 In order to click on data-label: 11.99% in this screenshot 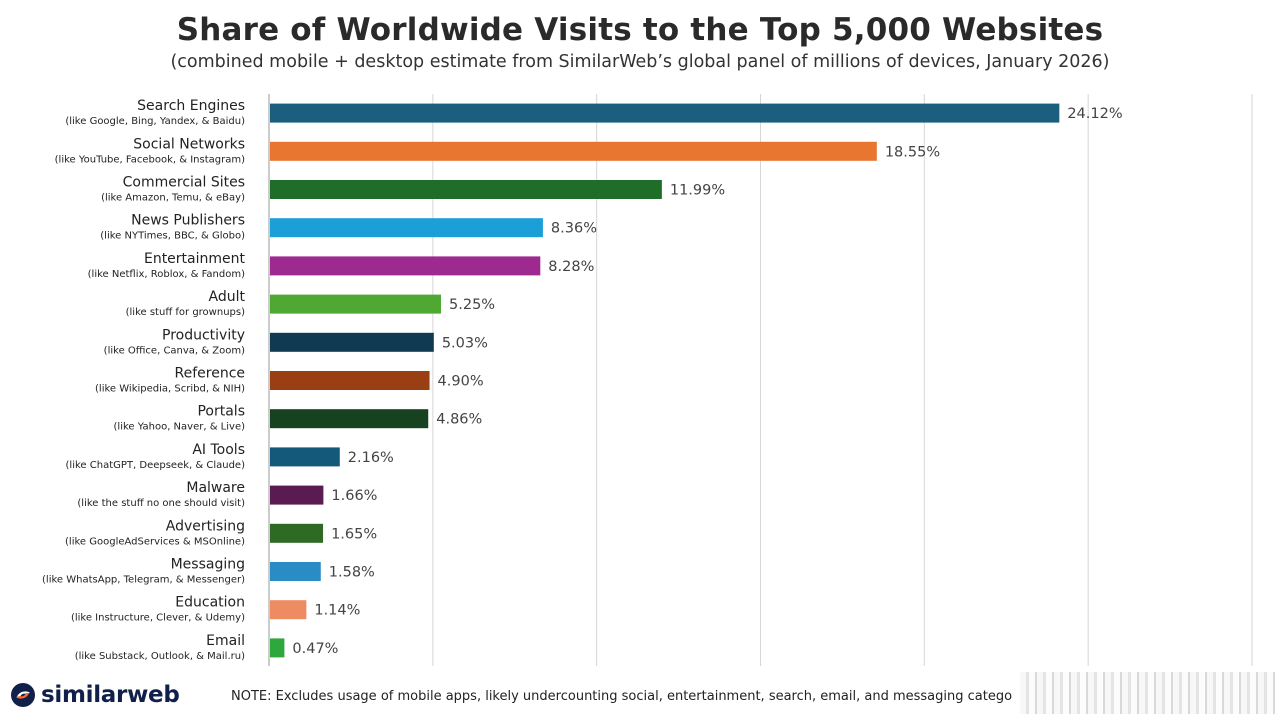, I will do `click(697, 191)`.